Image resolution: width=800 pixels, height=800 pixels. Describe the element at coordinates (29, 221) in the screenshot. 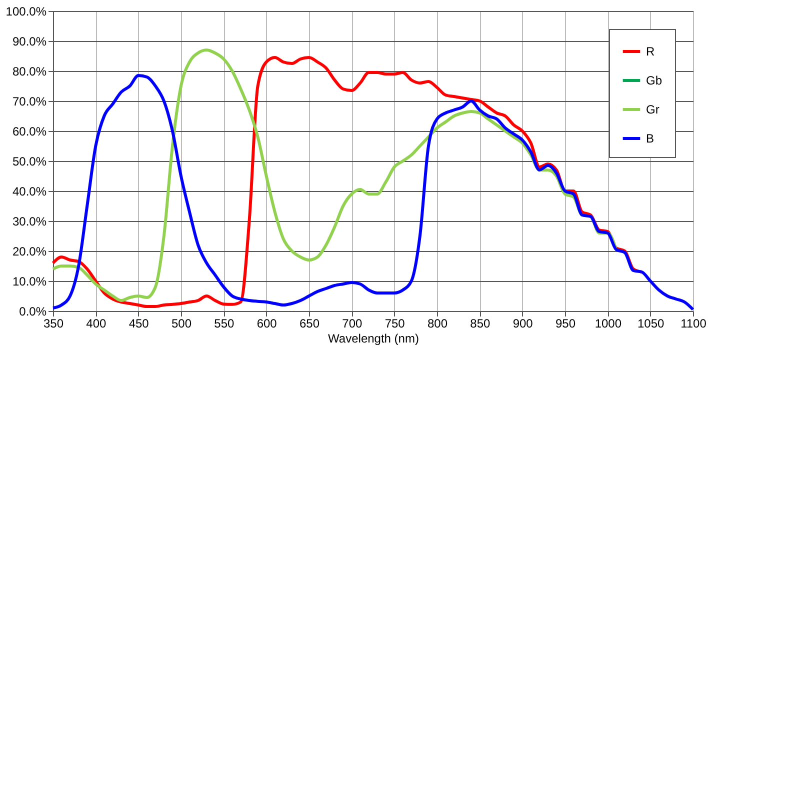

I see `y-tick-label: 30.0%` at that location.